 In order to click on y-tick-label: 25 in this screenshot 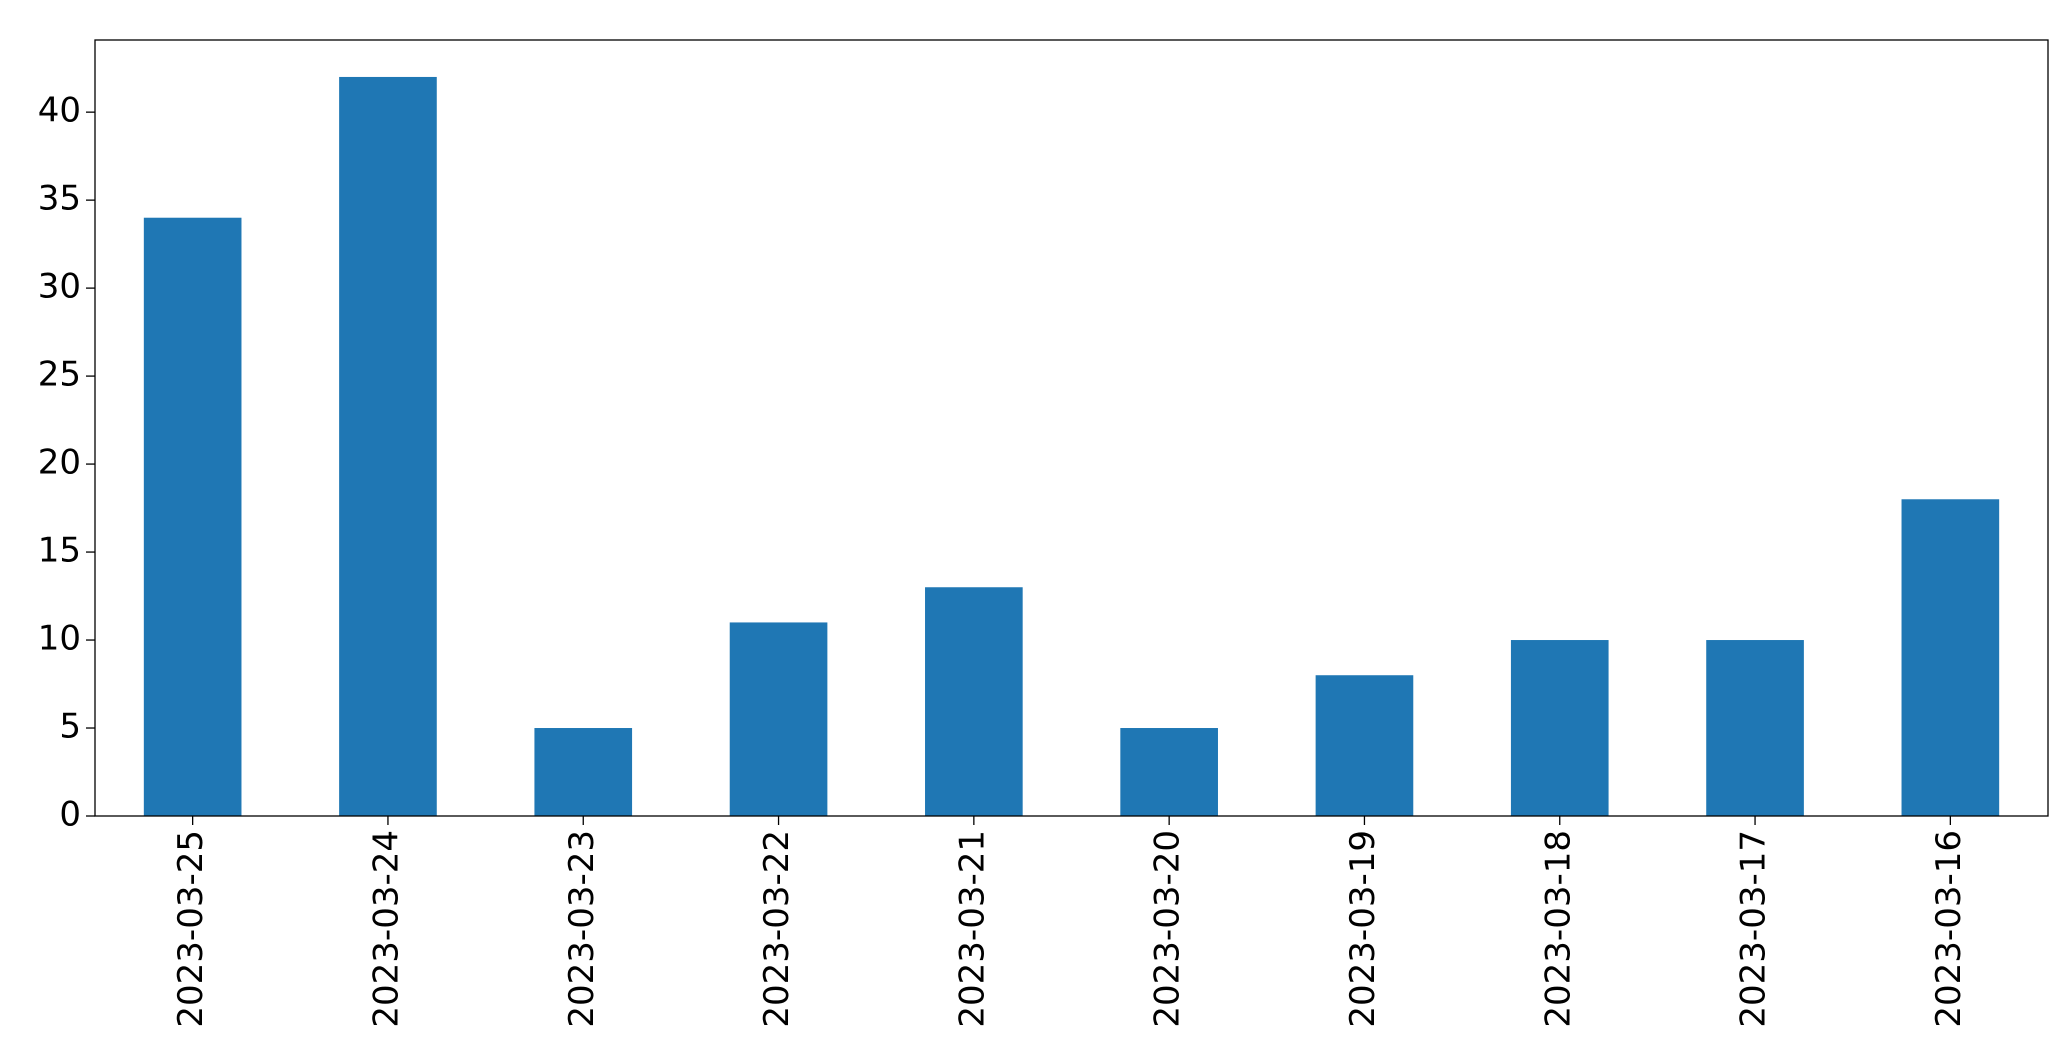, I will do `click(59, 375)`.